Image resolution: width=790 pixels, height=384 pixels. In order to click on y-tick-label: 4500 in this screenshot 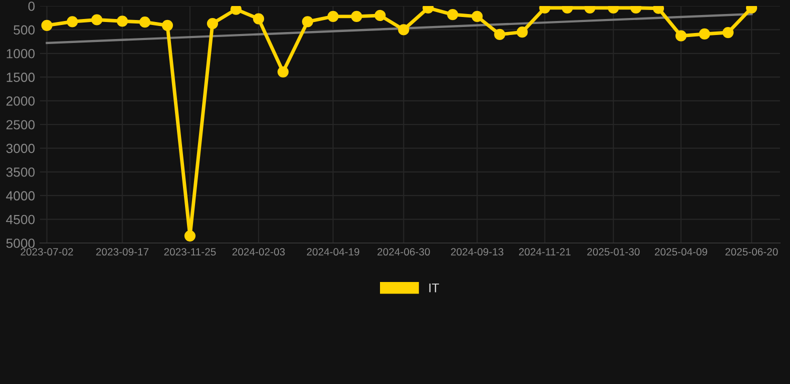, I will do `click(20, 219)`.